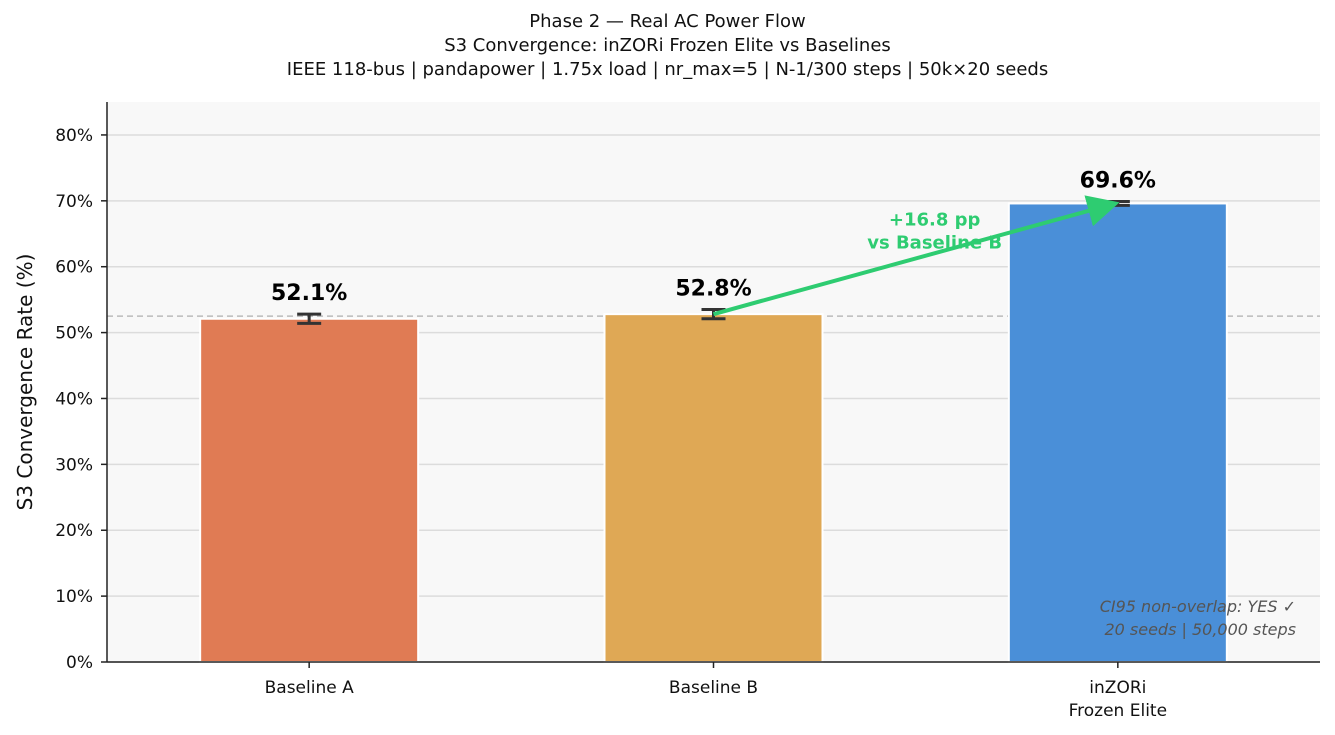 The width and height of the screenshot is (1335, 735). I want to click on y-tick-label: 60%, so click(74, 268).